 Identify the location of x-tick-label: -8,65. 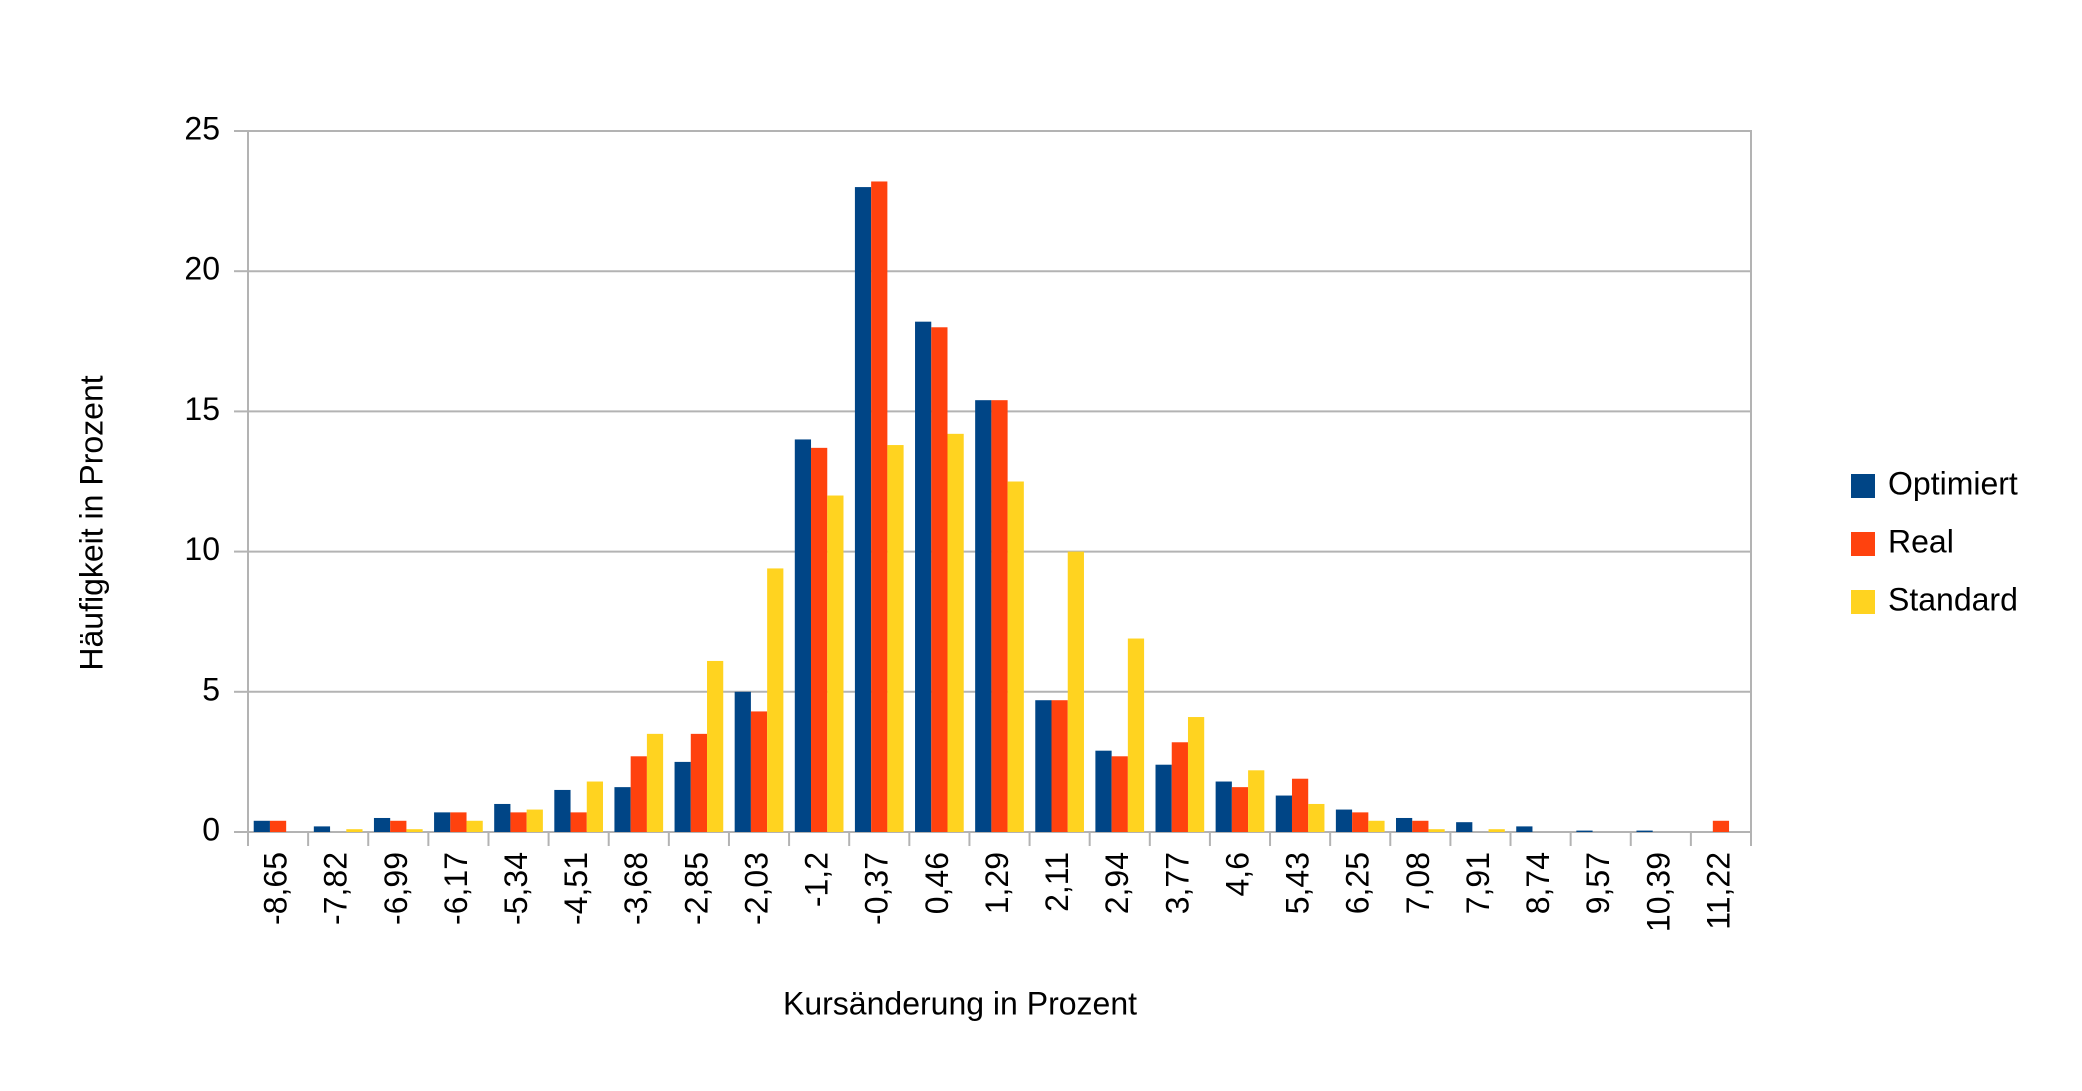
(276, 888).